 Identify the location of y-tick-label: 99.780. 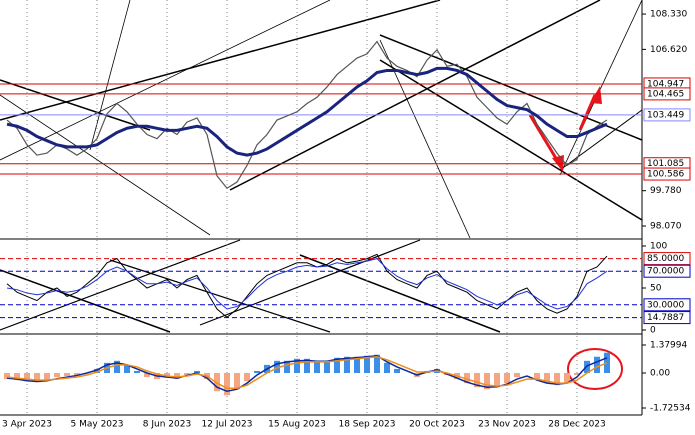
(666, 191).